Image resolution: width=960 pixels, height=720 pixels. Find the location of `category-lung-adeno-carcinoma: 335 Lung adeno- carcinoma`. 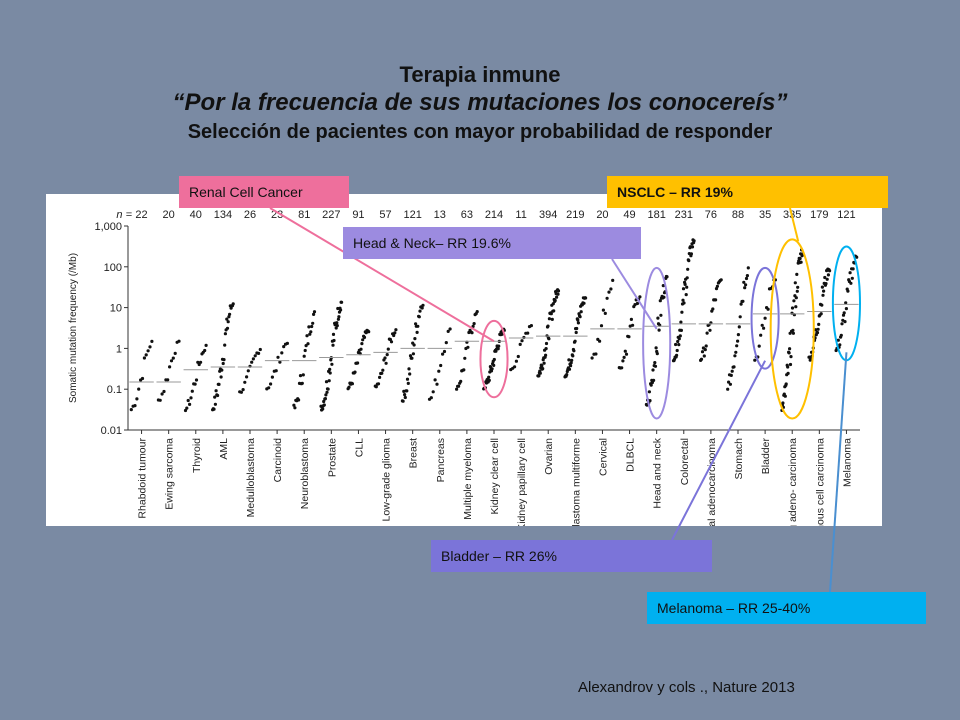

category-lung-adeno-carcinoma: 335 Lung adeno- carcinoma is located at coordinates (792, 367).